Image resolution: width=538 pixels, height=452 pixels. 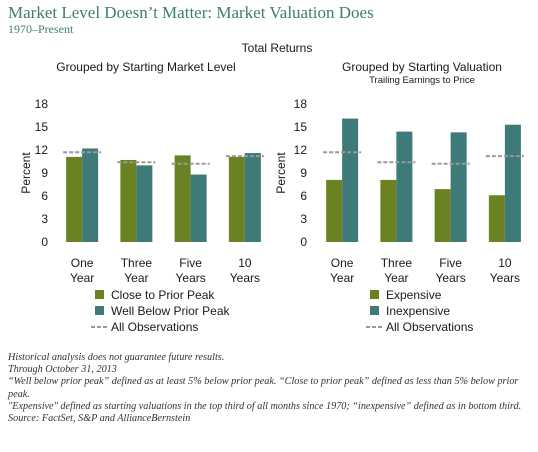 I want to click on chart2-y-tick-label: 0, so click(x=303, y=242).